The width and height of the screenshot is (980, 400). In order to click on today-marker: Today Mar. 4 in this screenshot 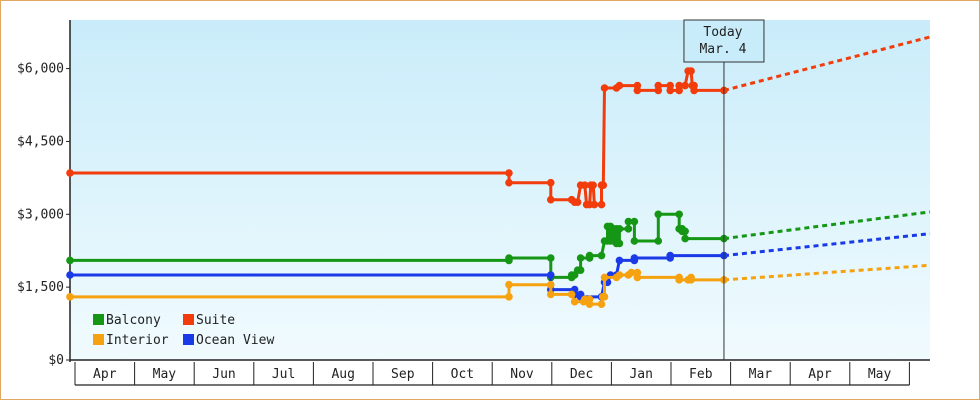, I will do `click(724, 189)`.